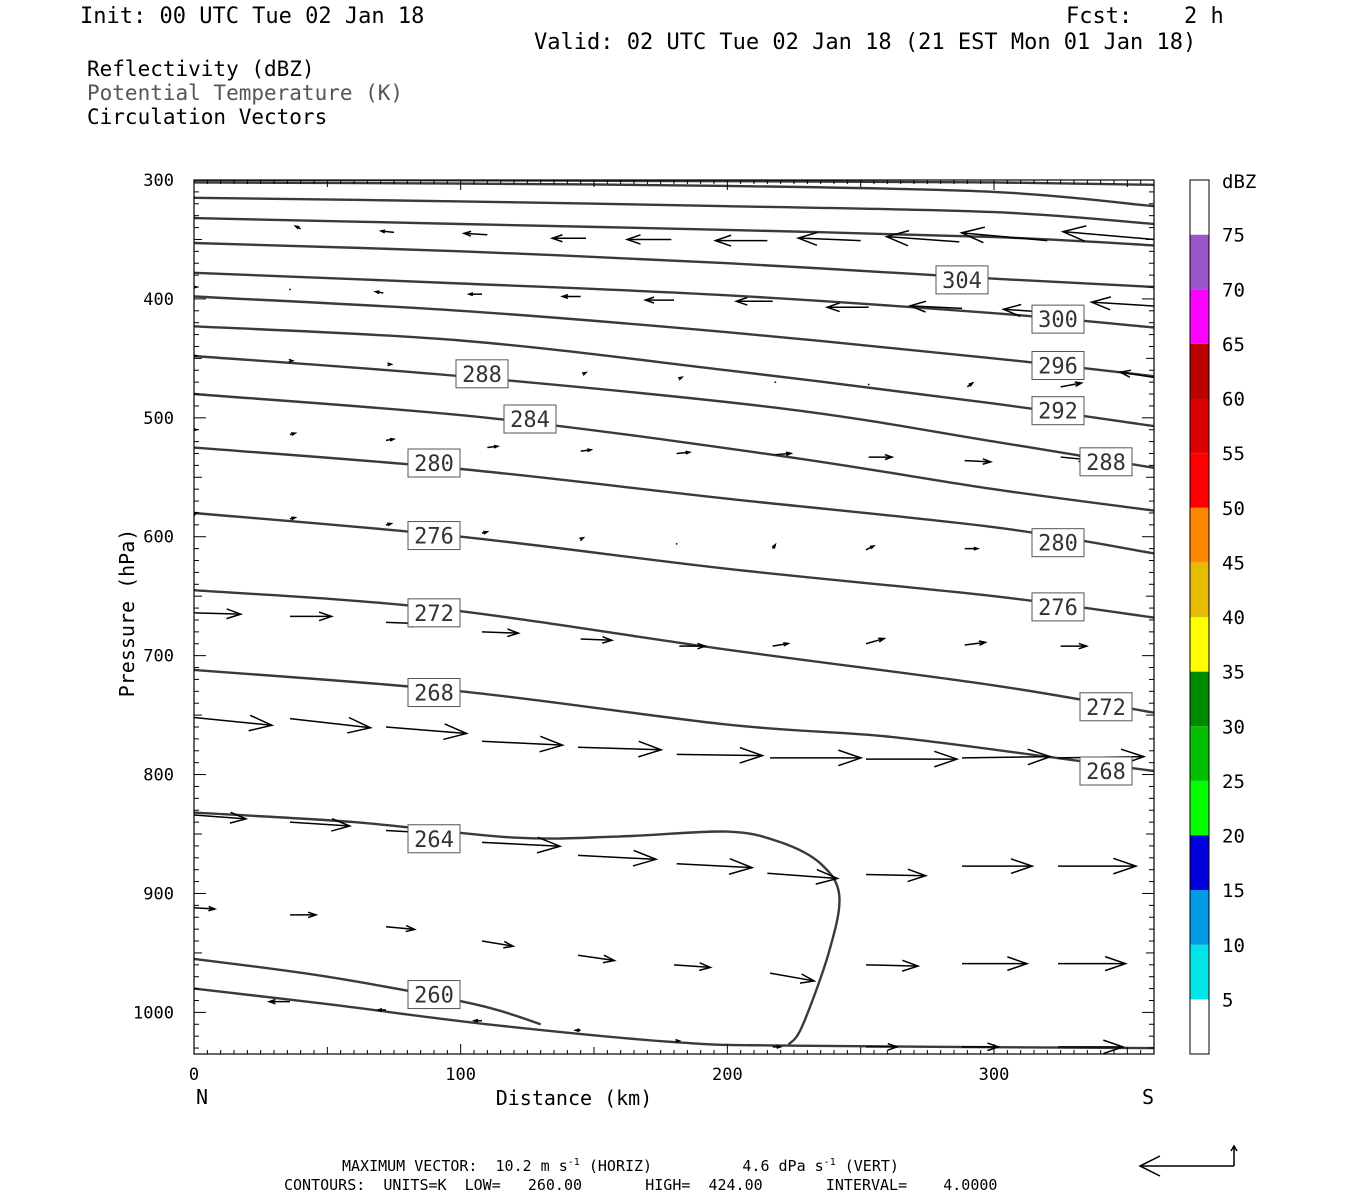  I want to click on svg-text: 292, so click(1058, 412).